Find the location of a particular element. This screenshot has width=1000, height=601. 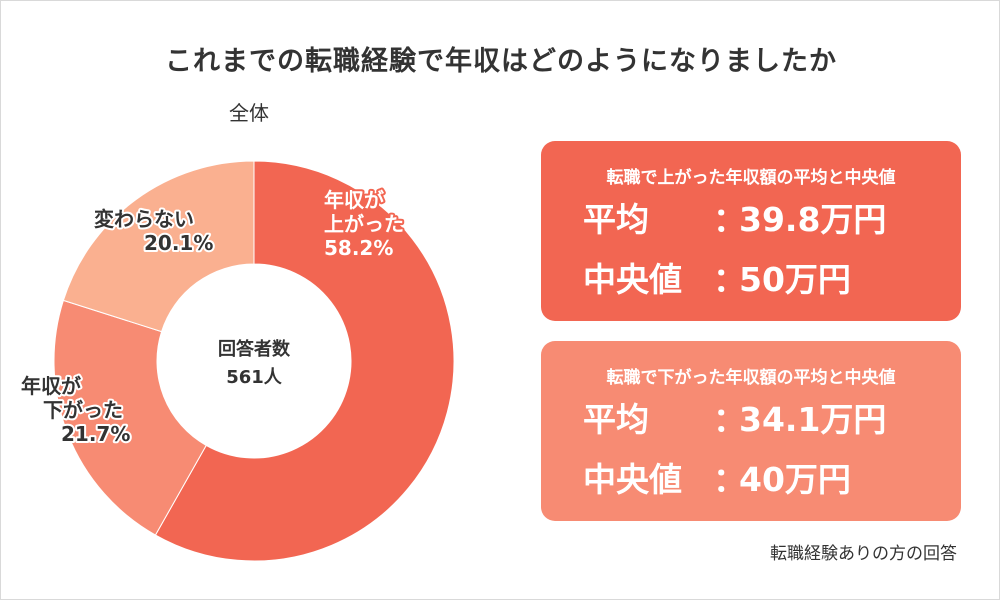

slice-label-2-line-1: 20.1% is located at coordinates (178, 243).